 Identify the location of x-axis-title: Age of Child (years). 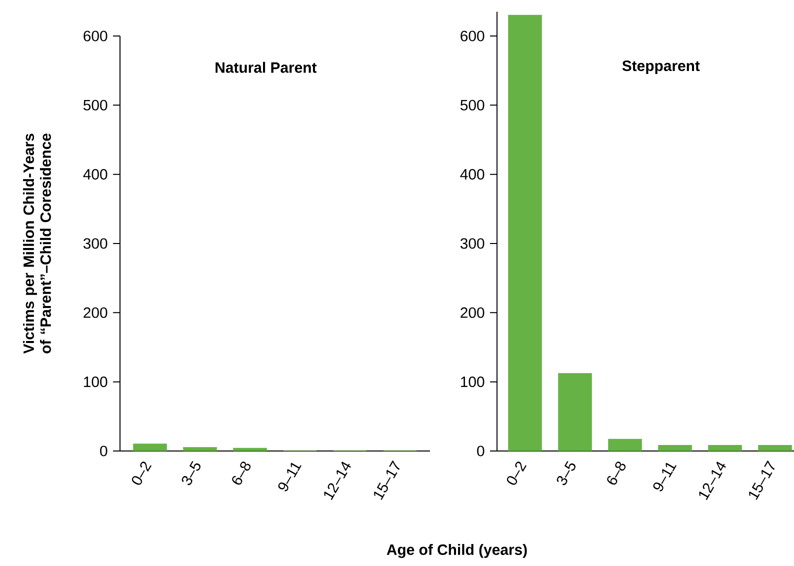
(456, 551).